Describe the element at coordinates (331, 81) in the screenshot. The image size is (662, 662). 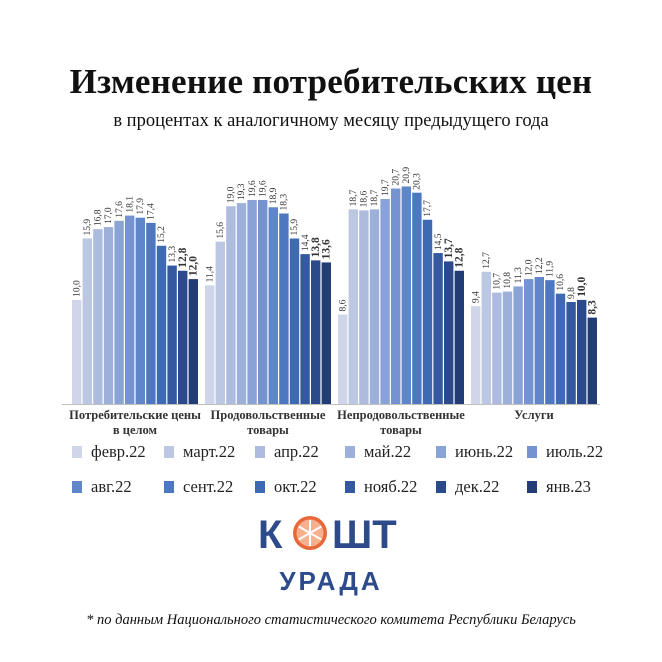
I see `chart-title: Изменение потребительских цен` at that location.